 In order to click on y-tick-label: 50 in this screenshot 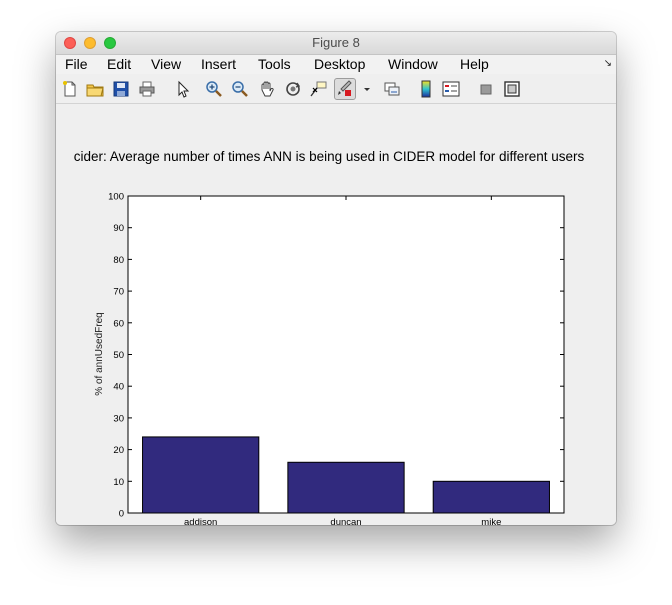, I will do `click(118, 355)`.